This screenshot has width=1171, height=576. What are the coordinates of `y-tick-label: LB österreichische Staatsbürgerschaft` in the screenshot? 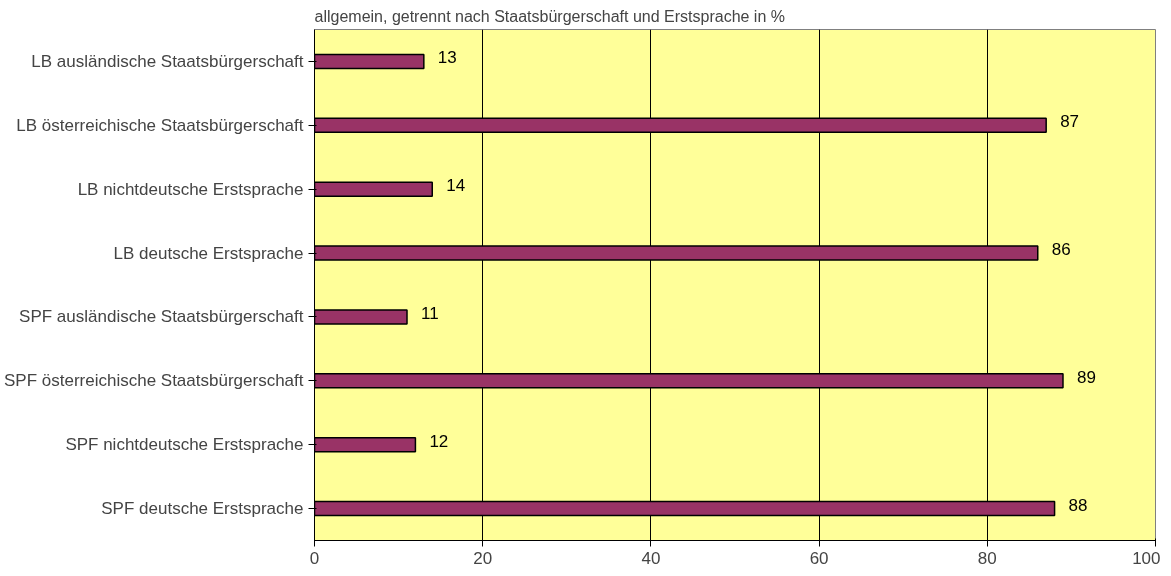 It's located at (160, 125).